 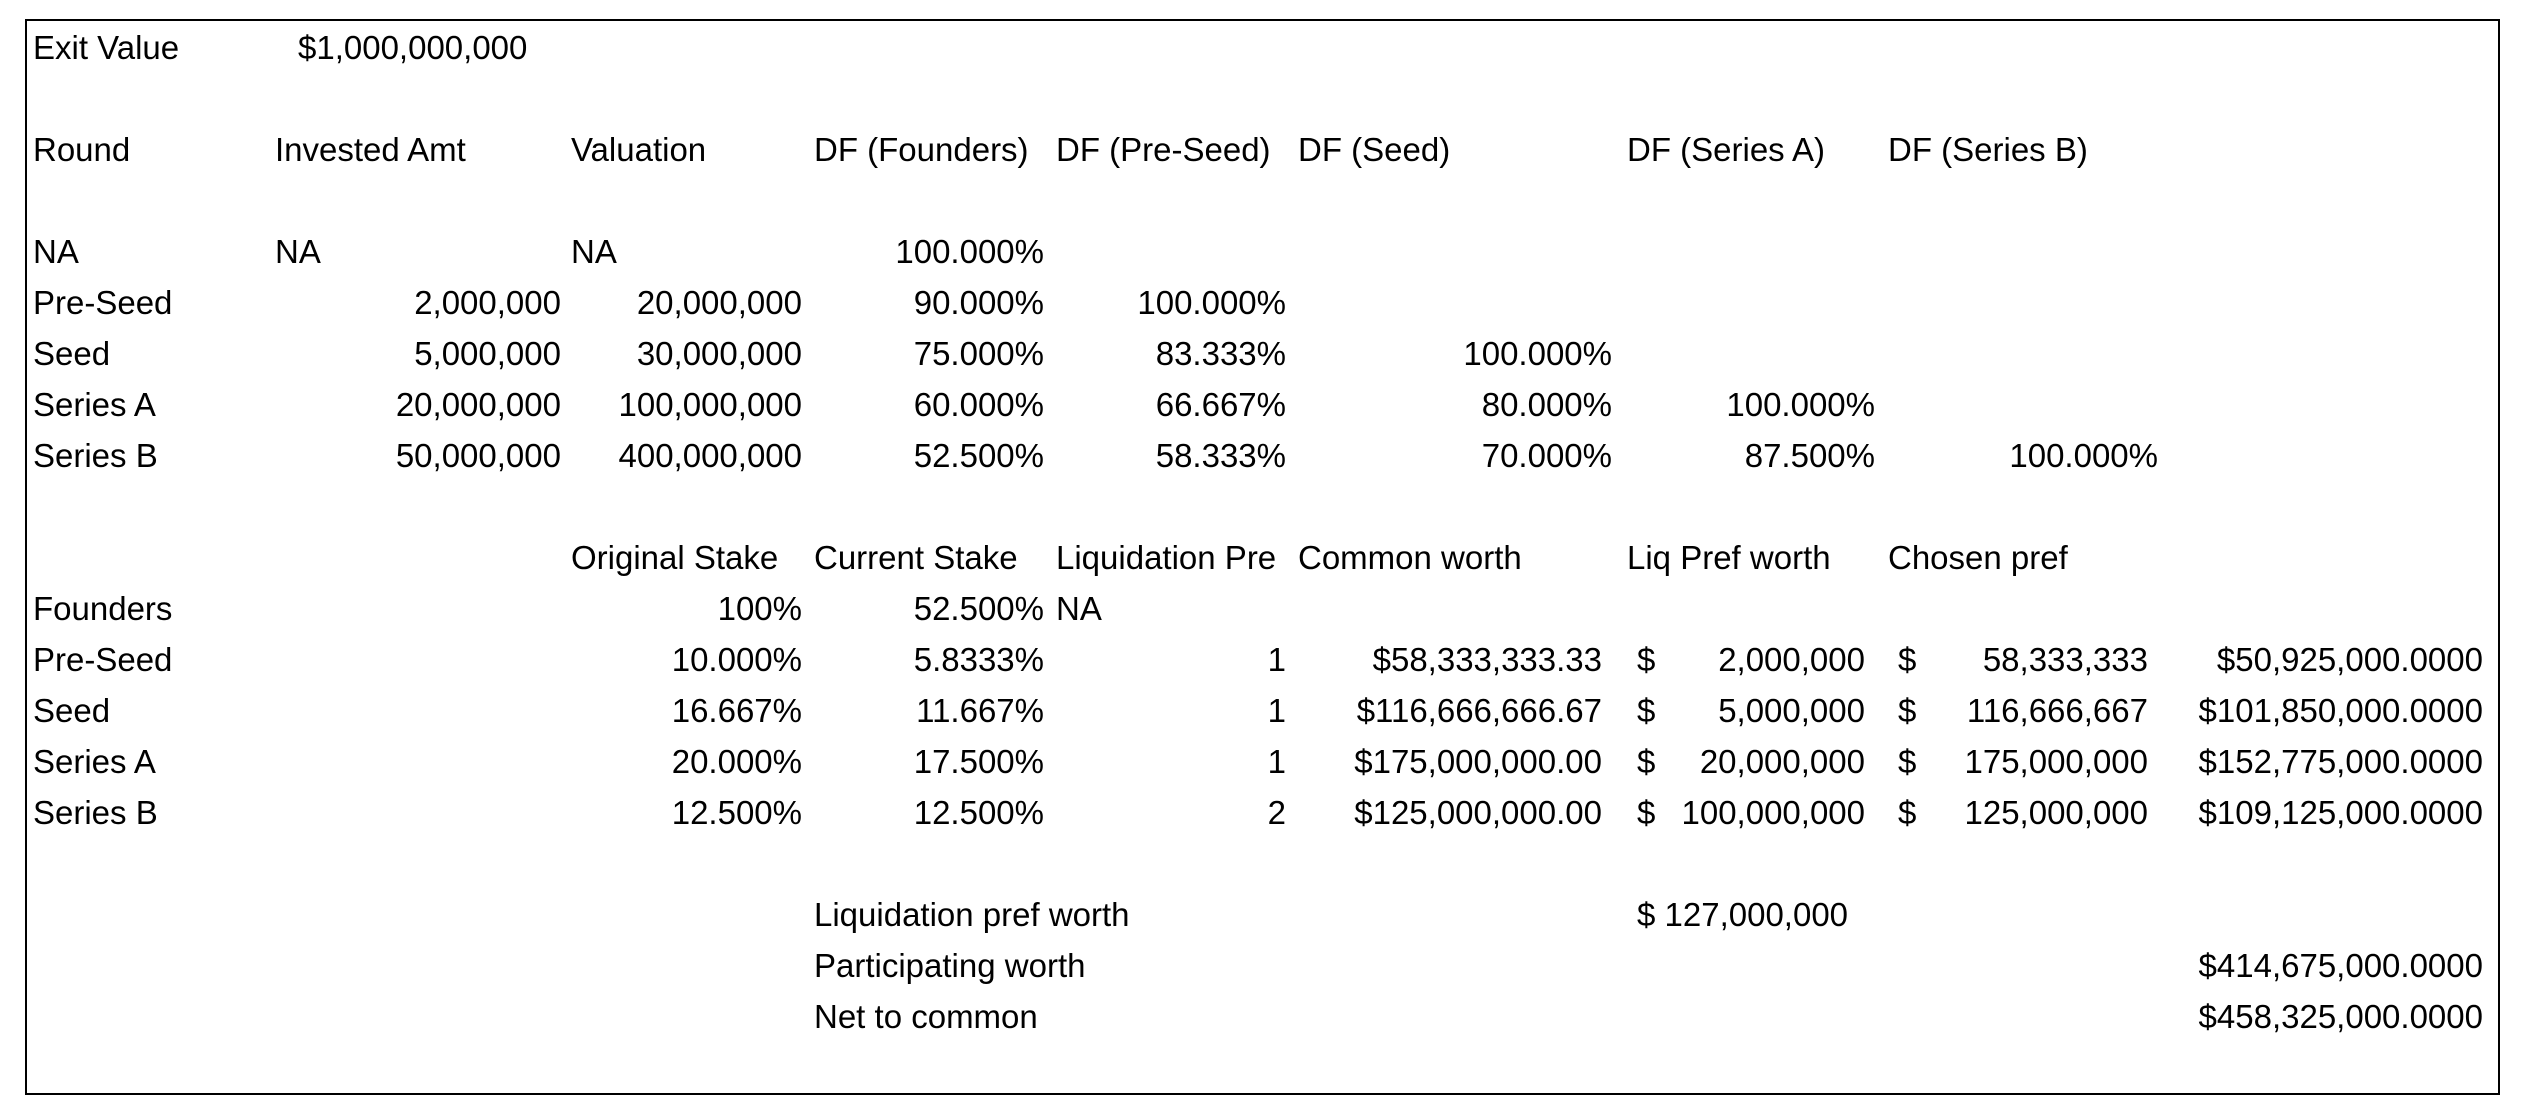 I want to click on df-seed: 70.000%, so click(x=1546, y=455).